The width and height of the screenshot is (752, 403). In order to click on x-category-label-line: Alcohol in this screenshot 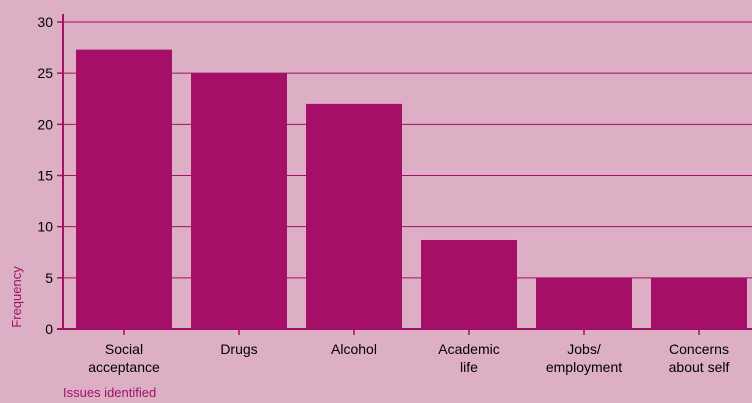, I will do `click(354, 349)`.